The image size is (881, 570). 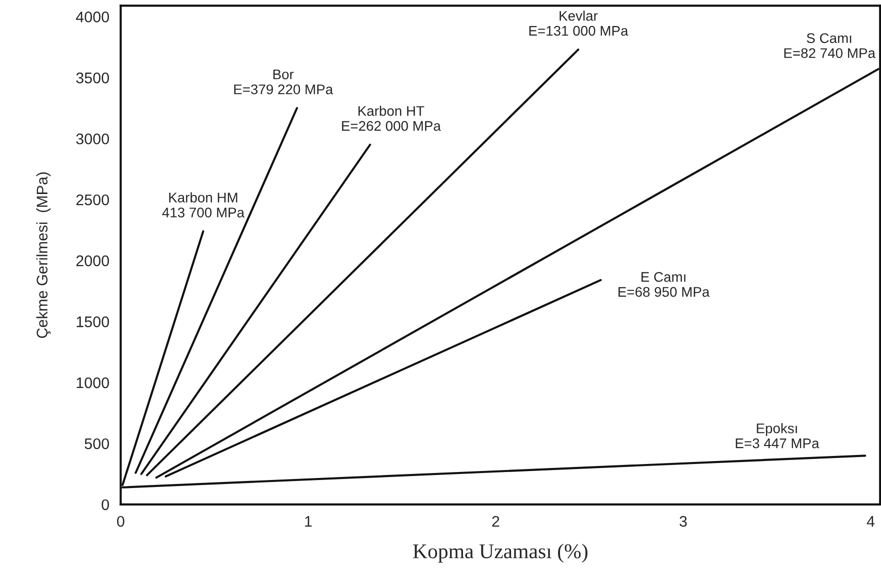 I want to click on annotation: Karbon HM 413 700 MPa, so click(x=203, y=205).